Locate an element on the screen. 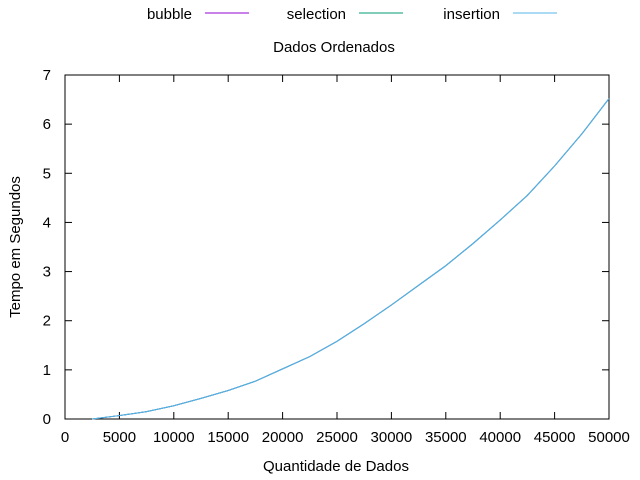  y-tick-label: 3 is located at coordinates (47, 272).